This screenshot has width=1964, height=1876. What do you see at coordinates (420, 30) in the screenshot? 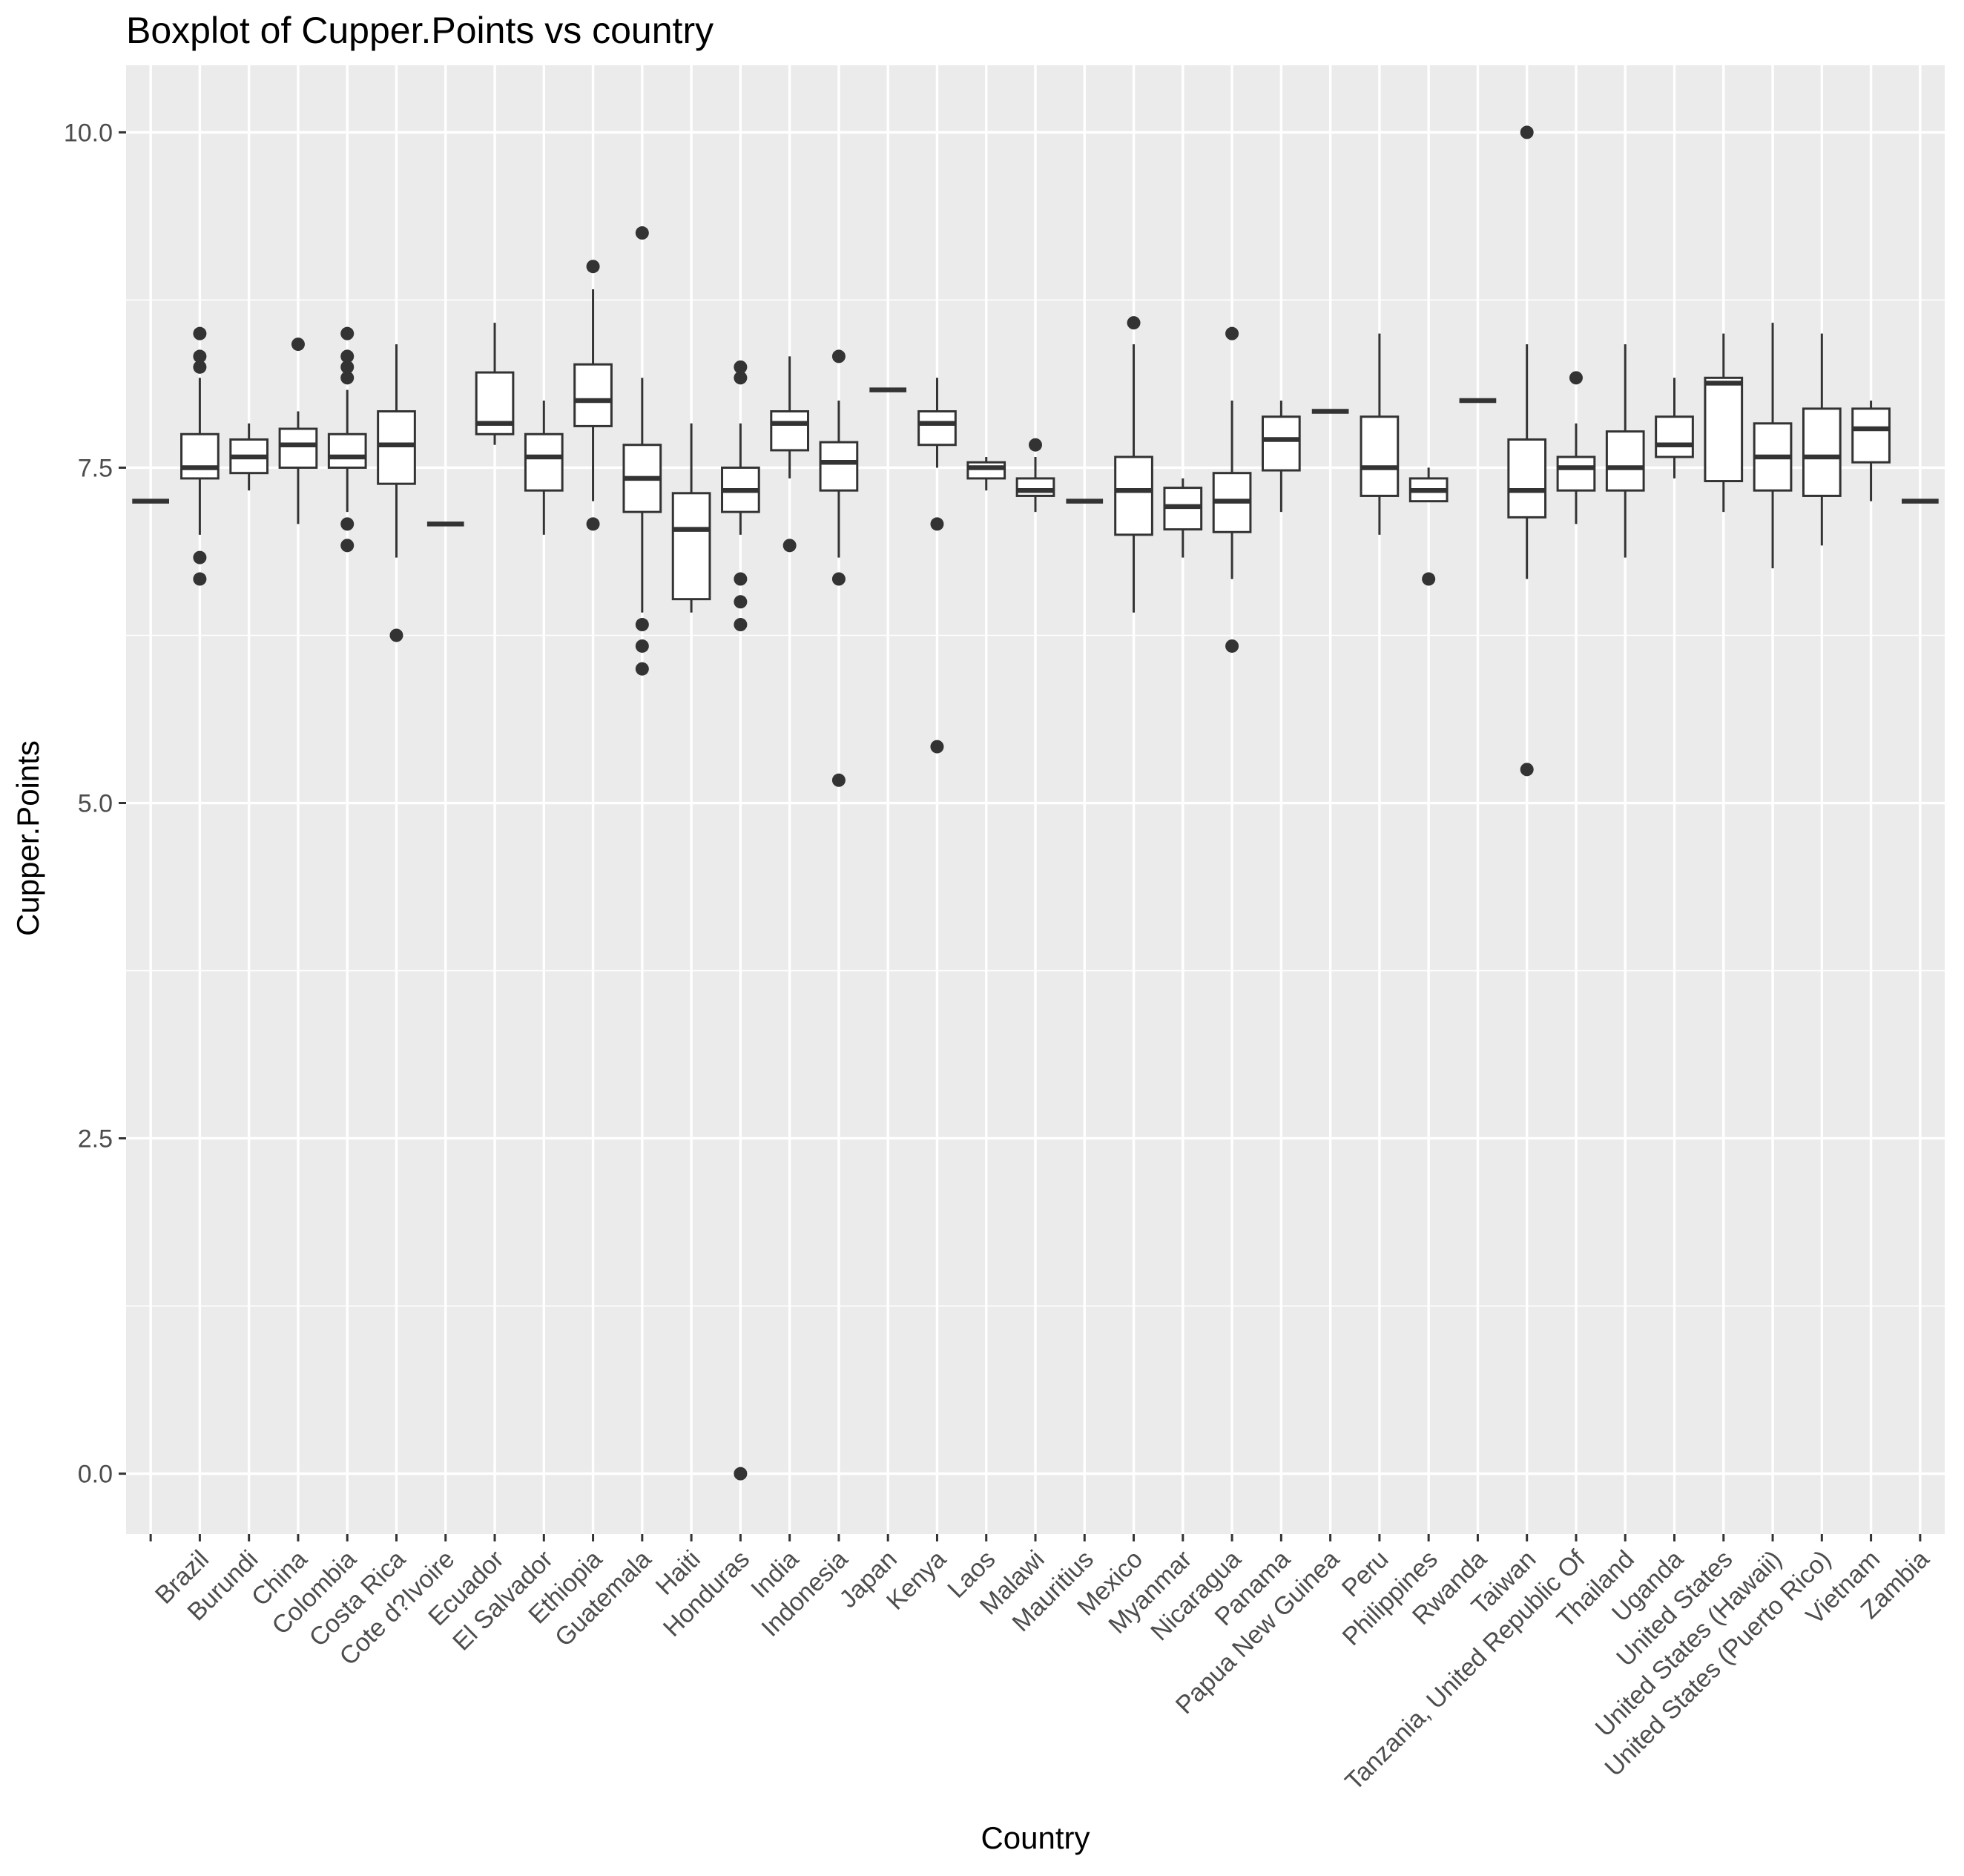
I see `chart-title: Boxplot of Cupper.Points vs country` at bounding box center [420, 30].